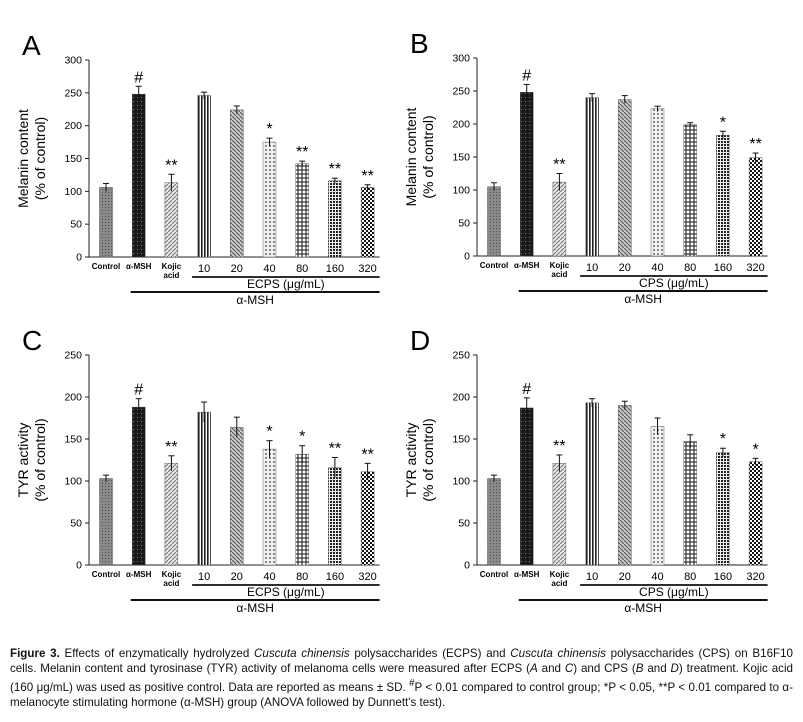 This screenshot has width=803, height=722. I want to click on y-tick-label: 300, so click(73, 61).